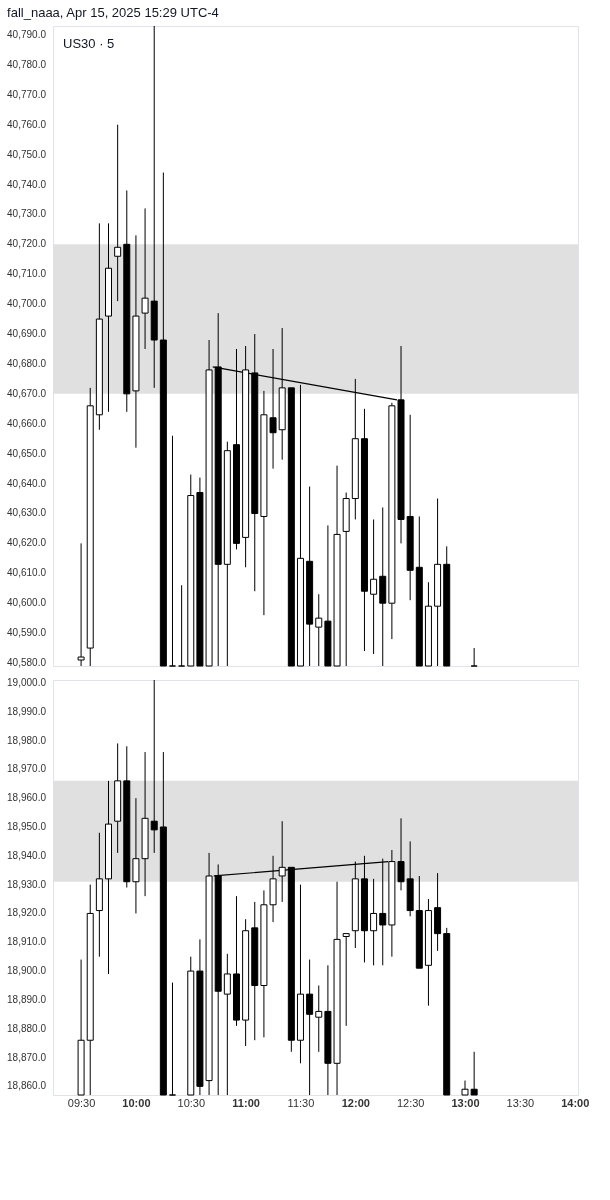  I want to click on y-tick-label: 40,660.0, so click(27, 423).